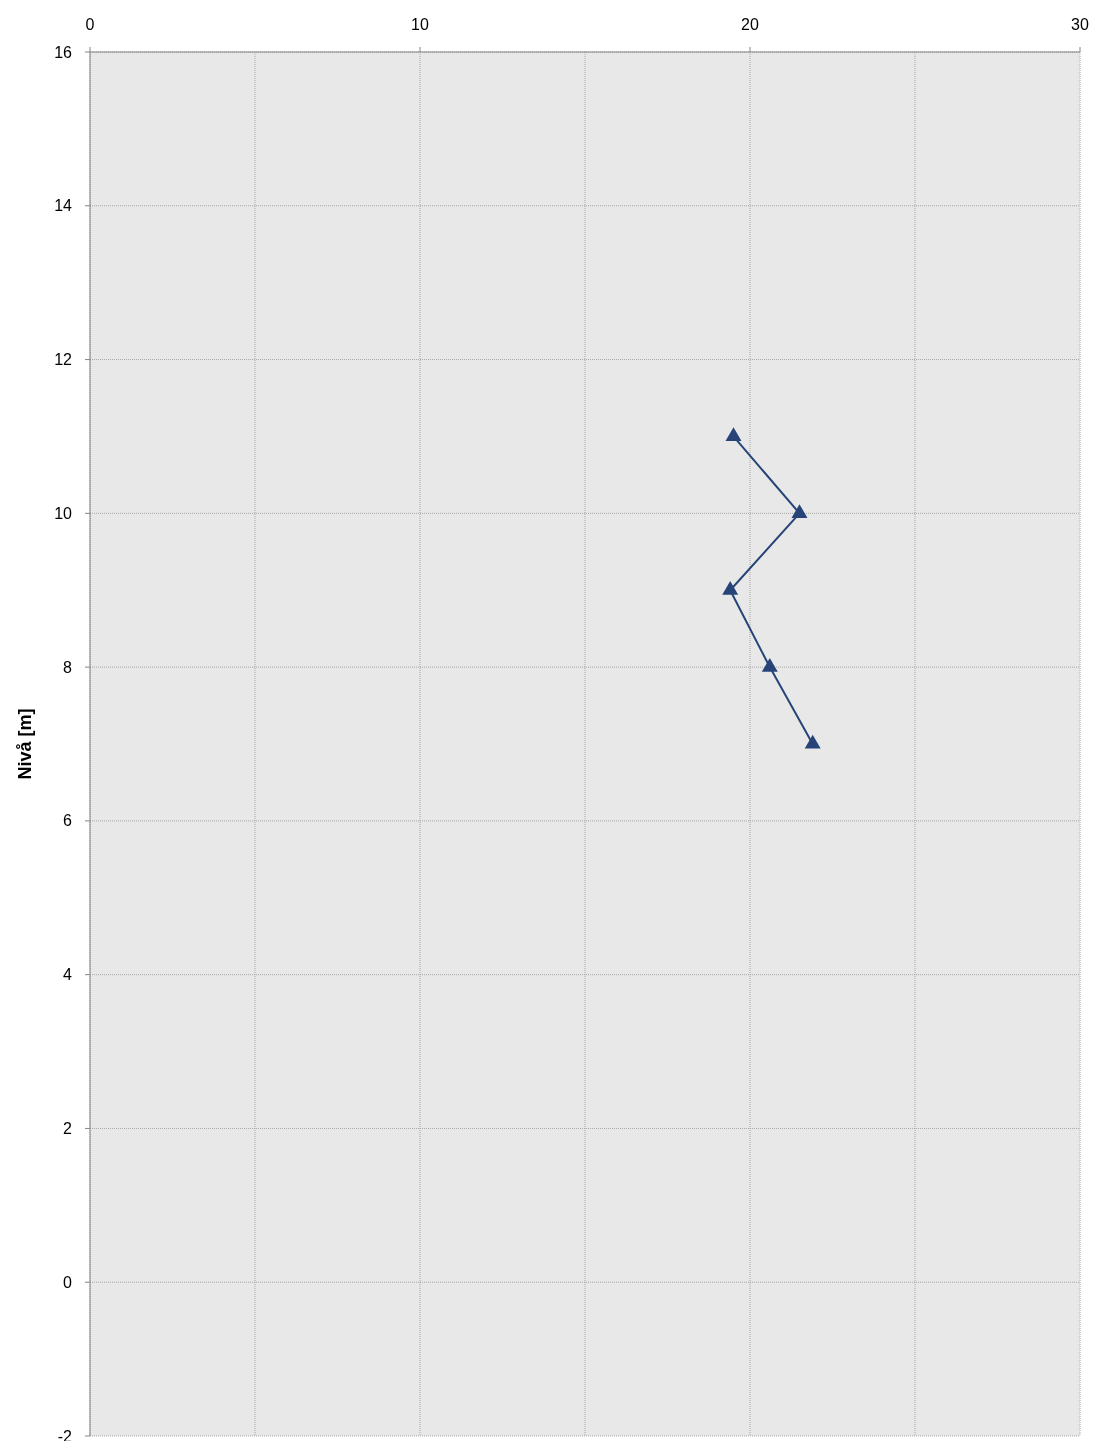  Describe the element at coordinates (63, 52) in the screenshot. I see `y-tick-label: 16` at that location.